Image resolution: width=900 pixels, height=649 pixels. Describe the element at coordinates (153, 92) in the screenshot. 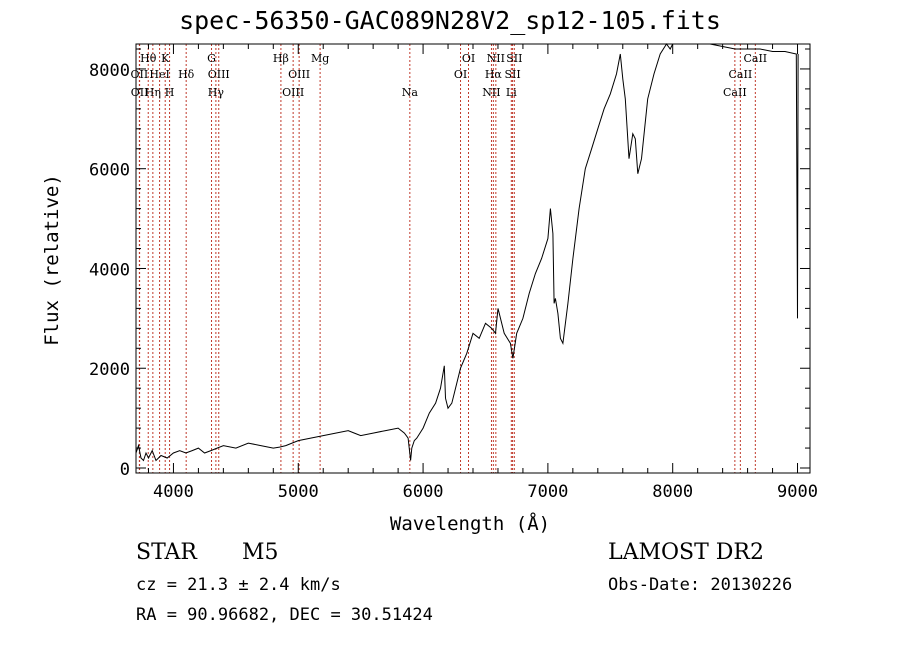

I see `line-marker-label: Hη` at that location.